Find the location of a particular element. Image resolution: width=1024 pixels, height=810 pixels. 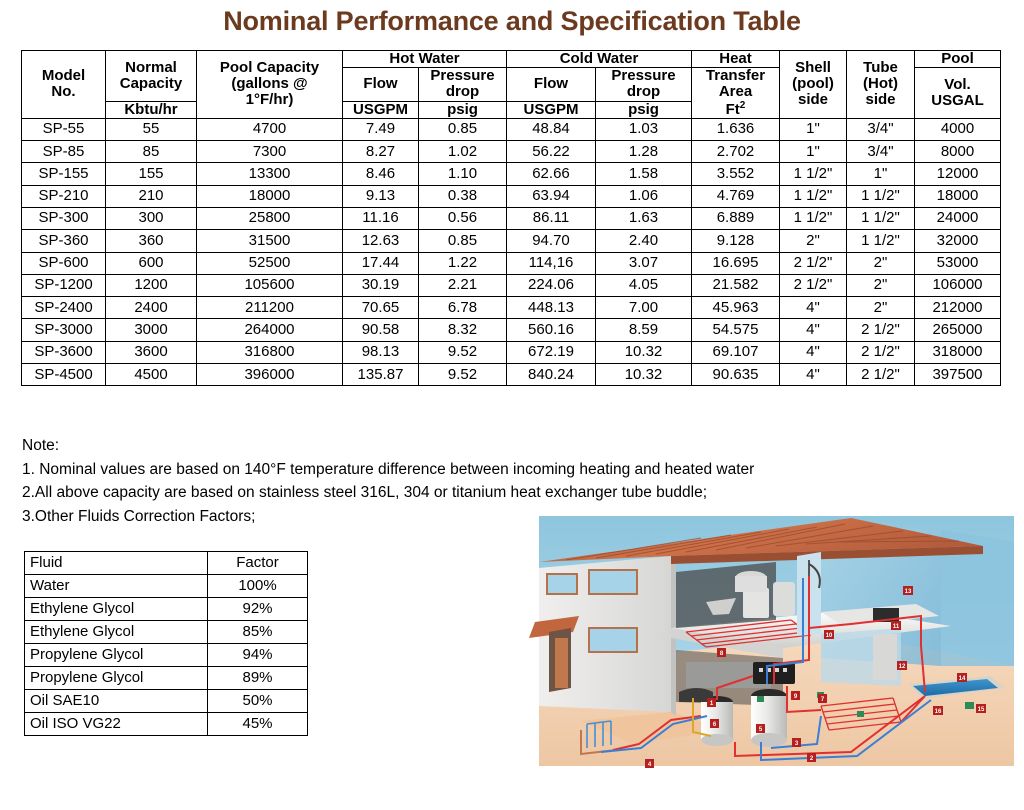

cell-hot-water-flow: 98.13 is located at coordinates (380, 352).